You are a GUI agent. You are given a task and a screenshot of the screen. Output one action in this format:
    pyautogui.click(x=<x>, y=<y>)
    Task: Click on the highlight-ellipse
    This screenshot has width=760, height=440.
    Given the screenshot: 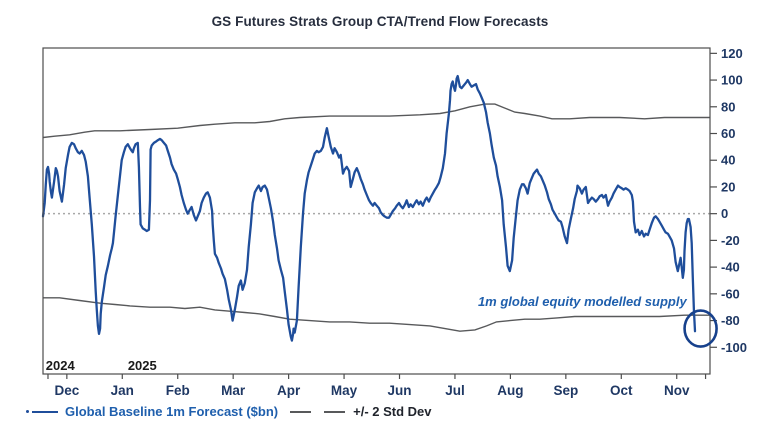 What is the action you would take?
    pyautogui.click(x=700, y=328)
    